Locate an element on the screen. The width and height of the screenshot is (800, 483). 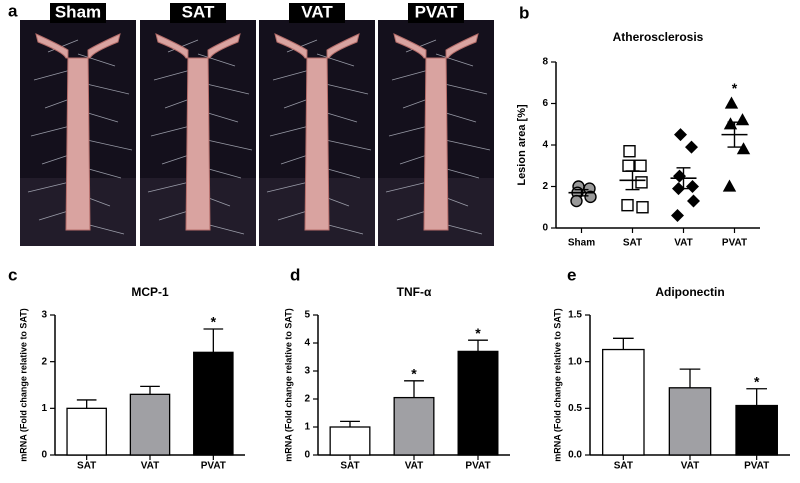
y-axis-label: Lesion area [%] is located at coordinates (522, 145).